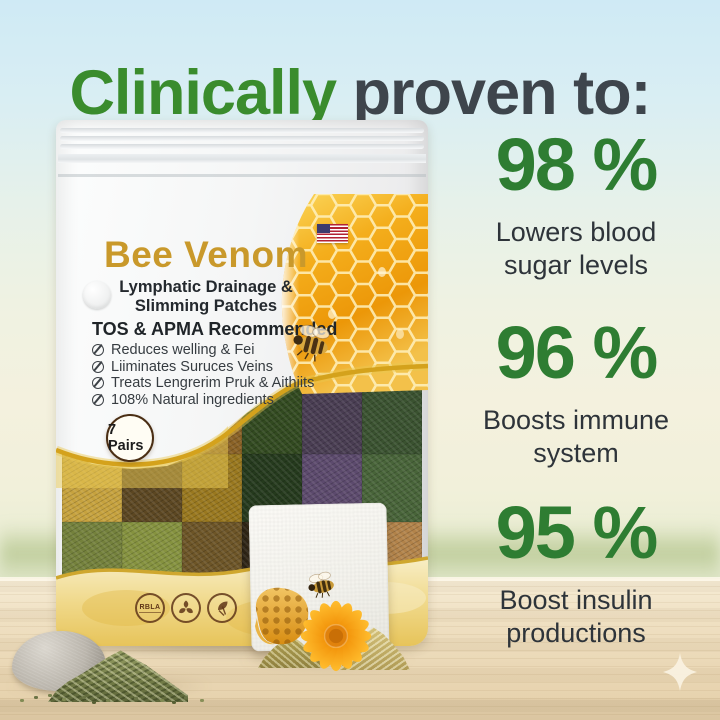 The image size is (720, 720). I want to click on calendula-flower, so click(336, 636).